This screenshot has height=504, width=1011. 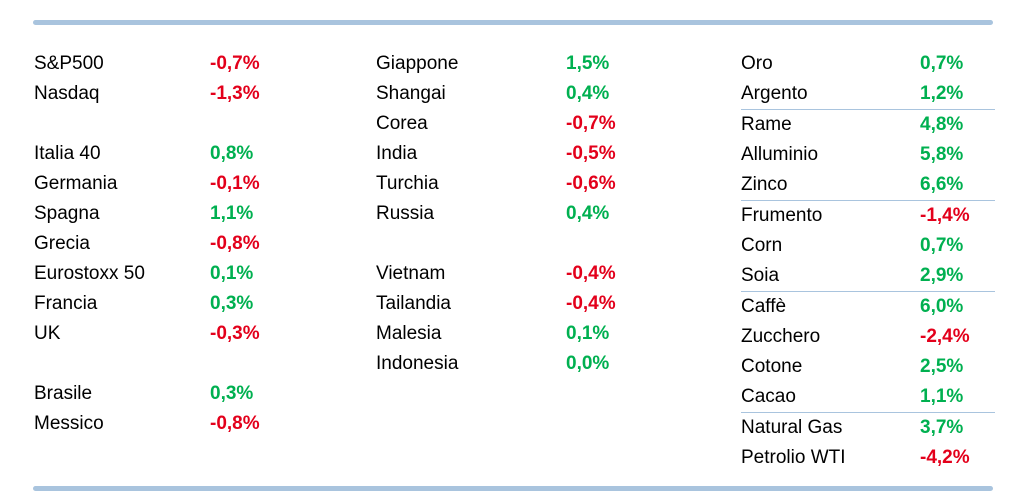 I want to click on row-label: Russia, so click(x=405, y=213).